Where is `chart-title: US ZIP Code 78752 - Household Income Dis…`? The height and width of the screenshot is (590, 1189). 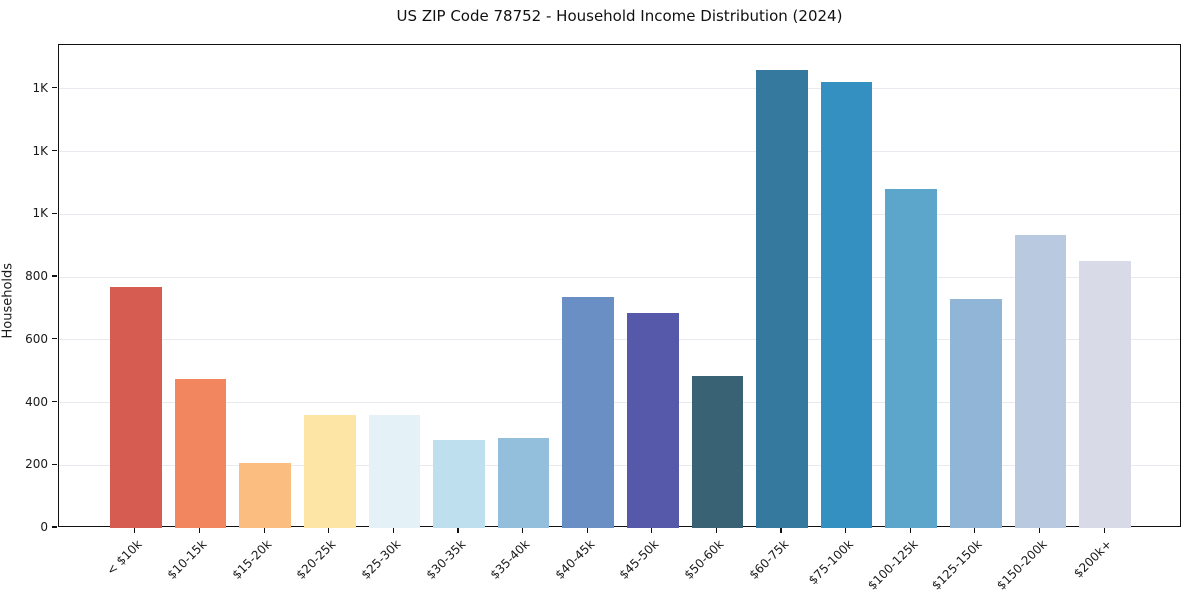 chart-title: US ZIP Code 78752 - Household Income Dis… is located at coordinates (619, 16).